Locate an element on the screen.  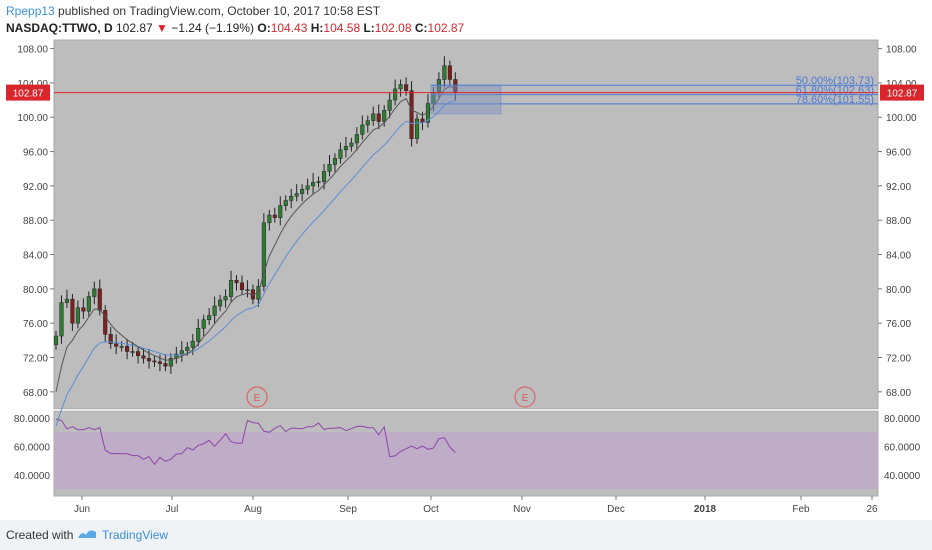
y-tick-label-left: 68.00 is located at coordinates (35, 393).